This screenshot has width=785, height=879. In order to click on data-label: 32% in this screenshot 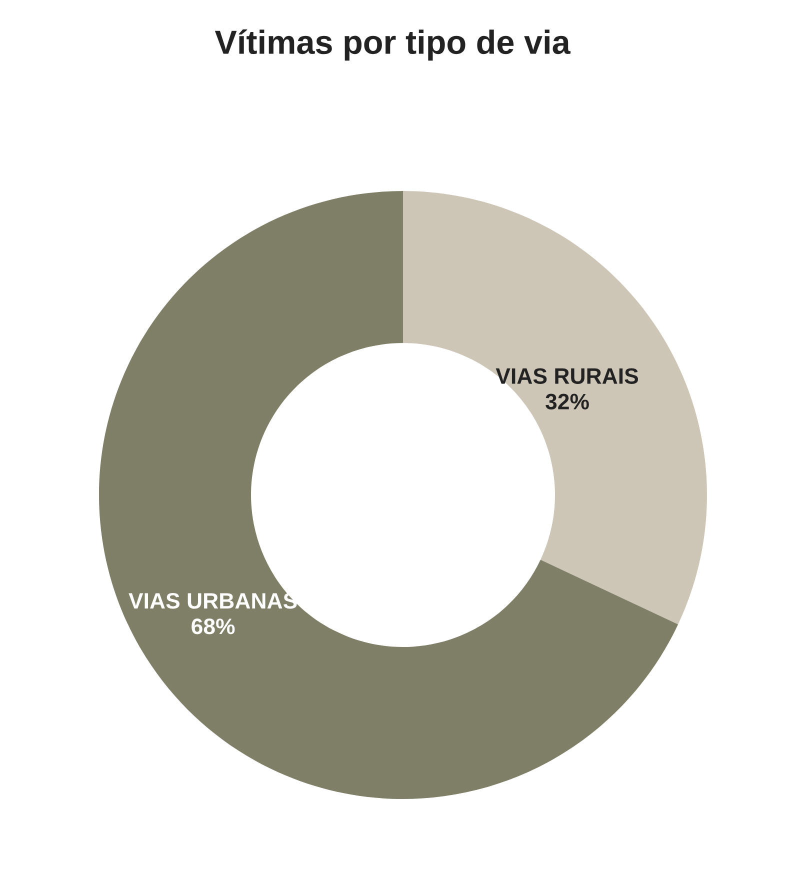, I will do `click(567, 402)`.